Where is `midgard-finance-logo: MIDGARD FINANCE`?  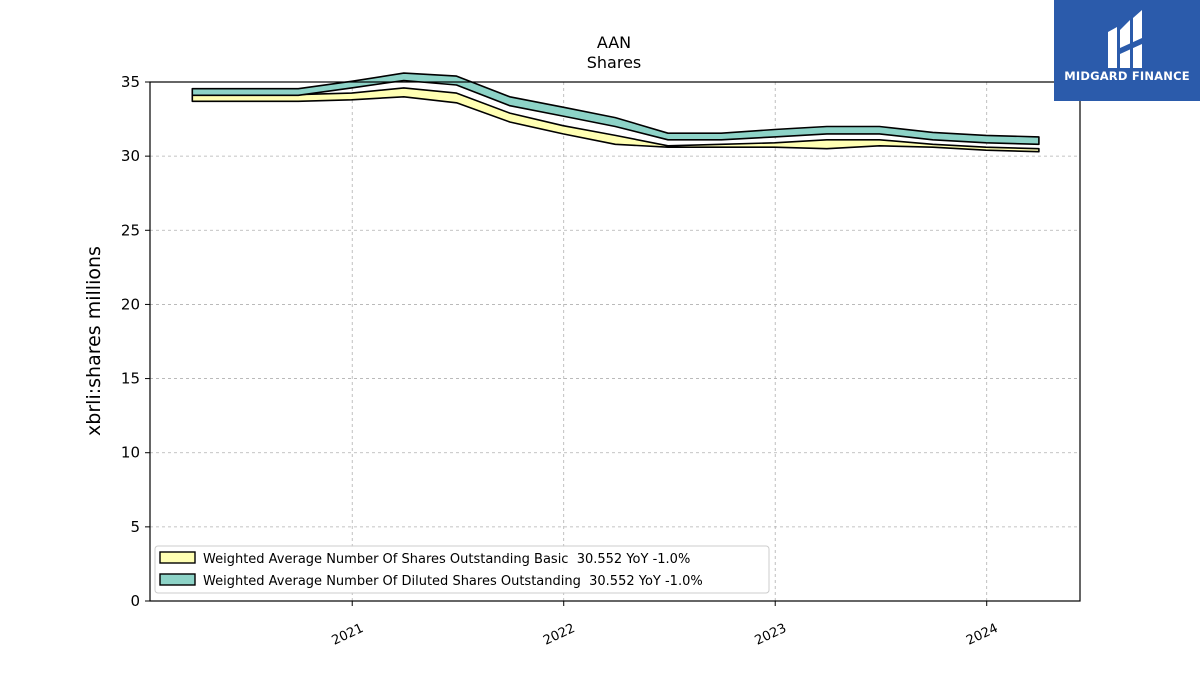 midgard-finance-logo: MIDGARD FINANCE is located at coordinates (1127, 50).